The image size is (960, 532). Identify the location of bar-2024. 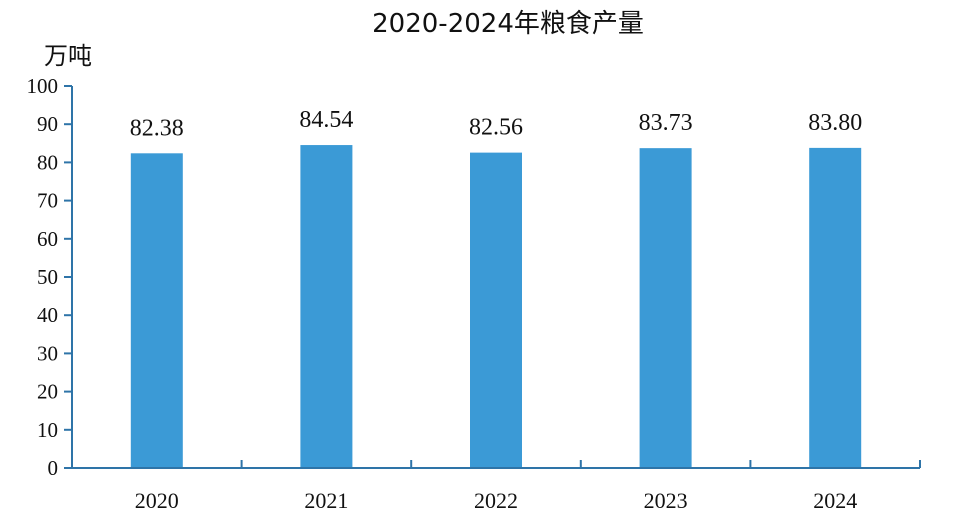
(835, 307).